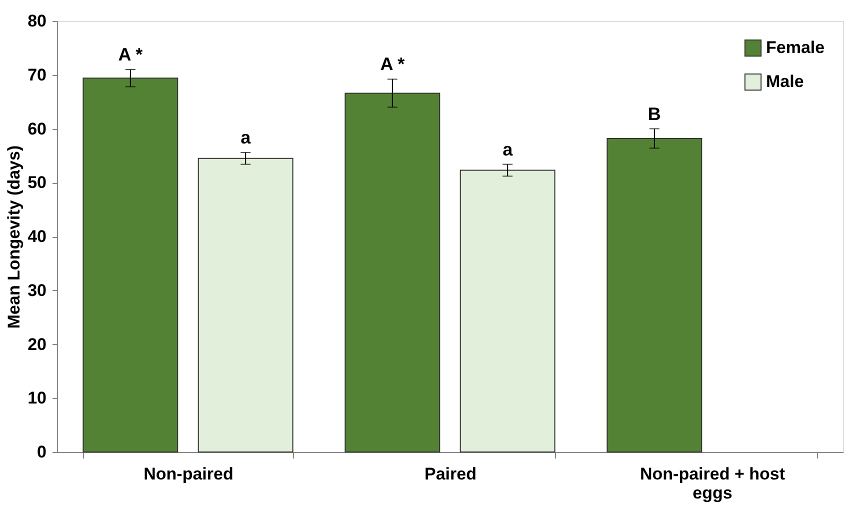  Describe the element at coordinates (37, 21) in the screenshot. I see `y-tick-label: 80` at that location.